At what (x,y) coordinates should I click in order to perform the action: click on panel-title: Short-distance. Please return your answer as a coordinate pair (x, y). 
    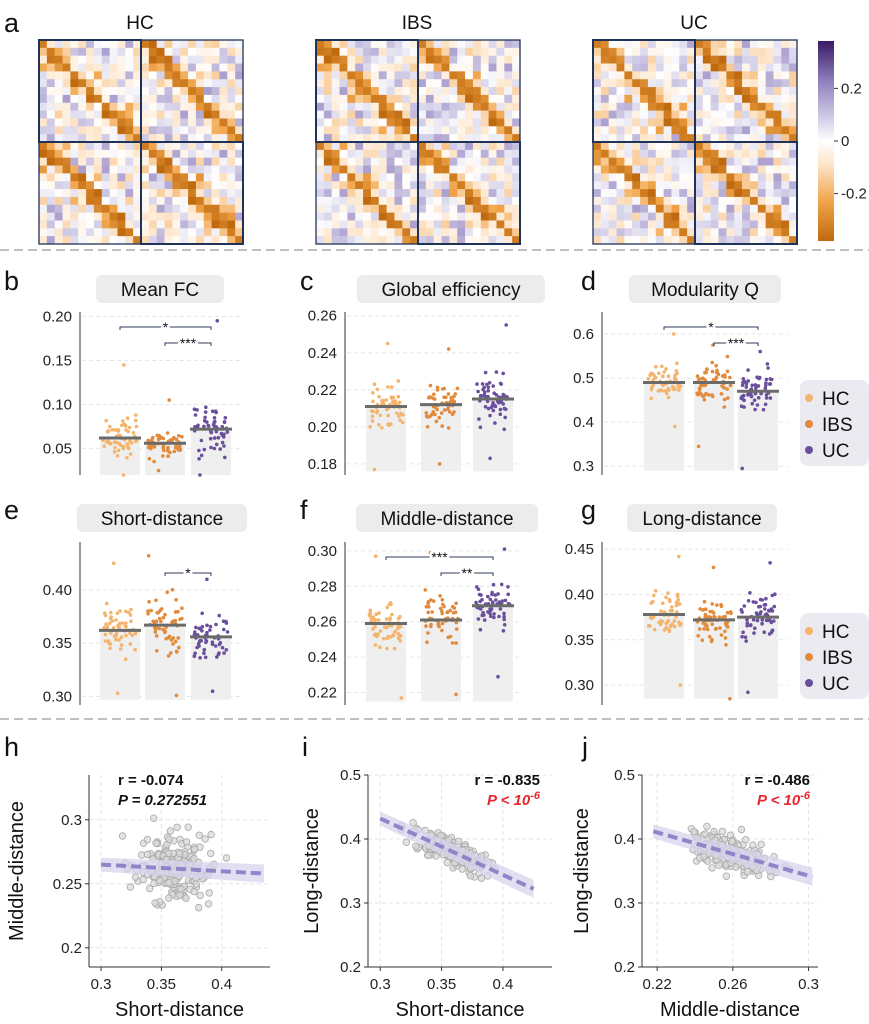
    Looking at the image, I should click on (162, 519).